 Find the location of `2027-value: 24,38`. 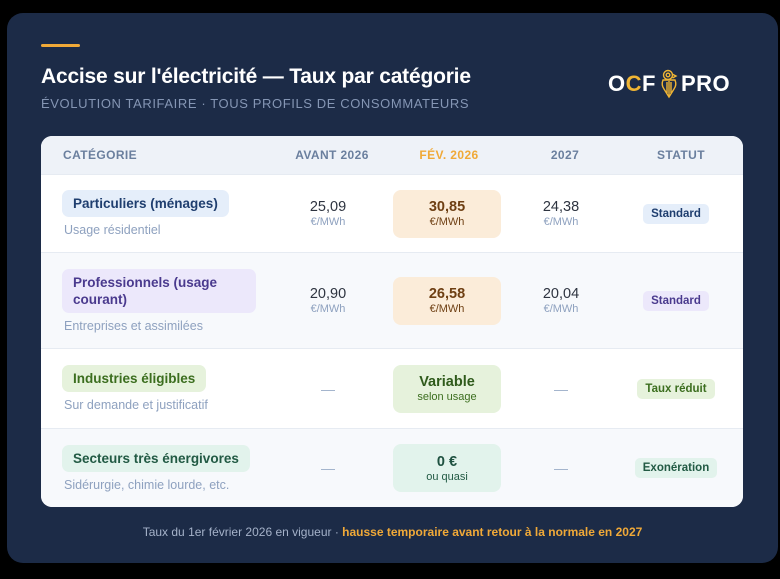

2027-value: 24,38 is located at coordinates (561, 207).